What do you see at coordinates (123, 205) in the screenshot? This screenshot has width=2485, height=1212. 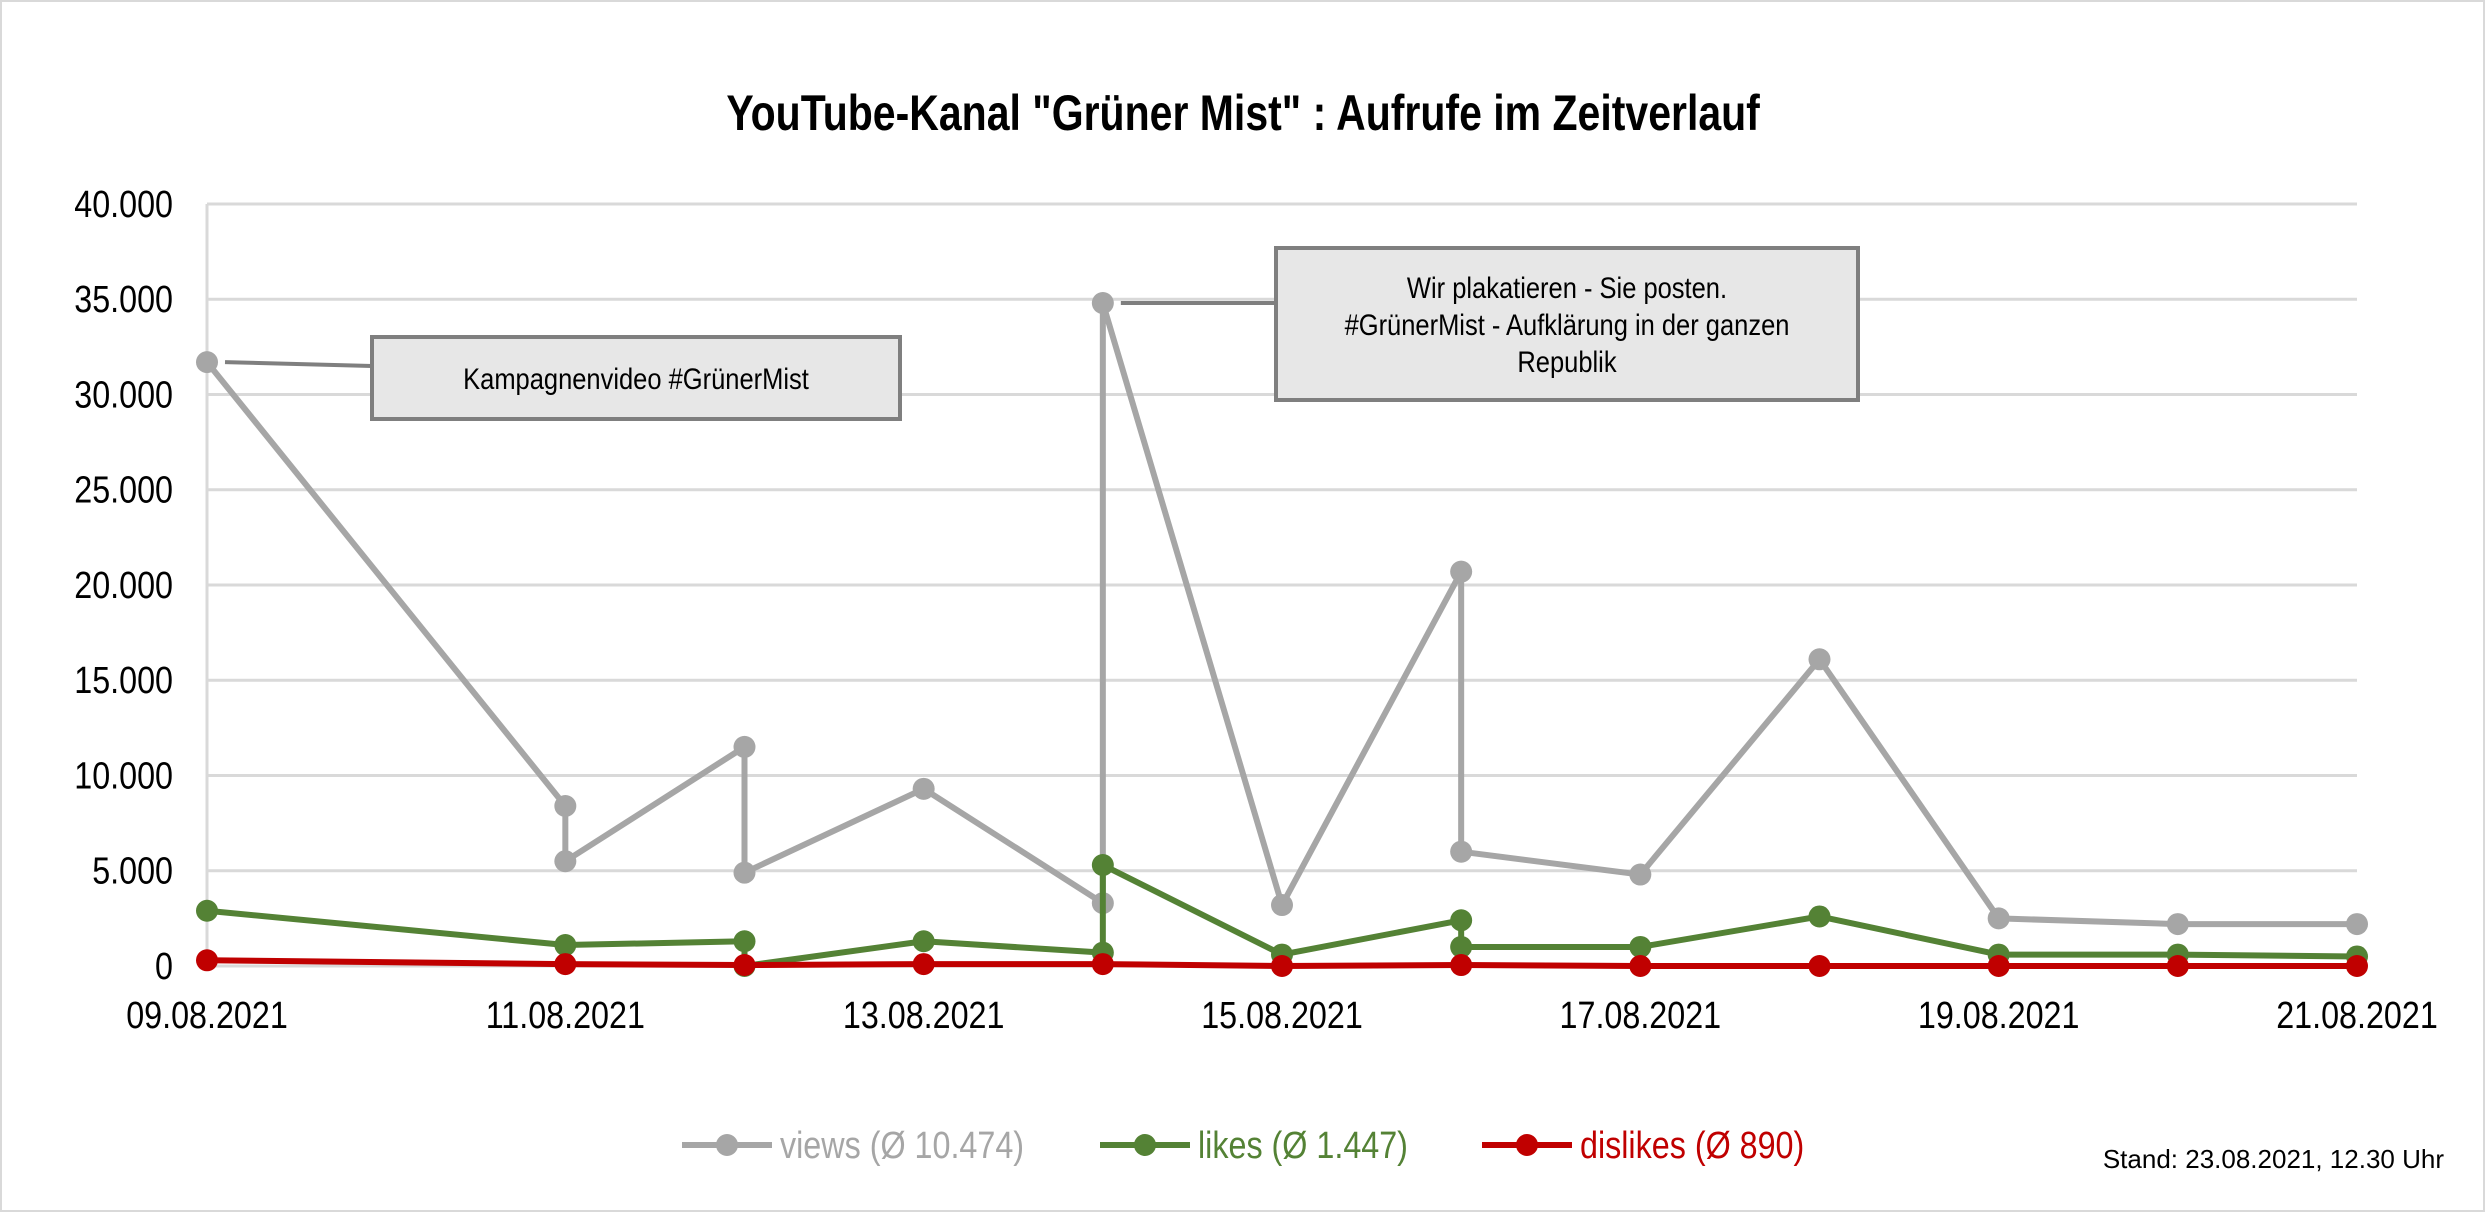 I see `y-tick-label: 40.000` at bounding box center [123, 205].